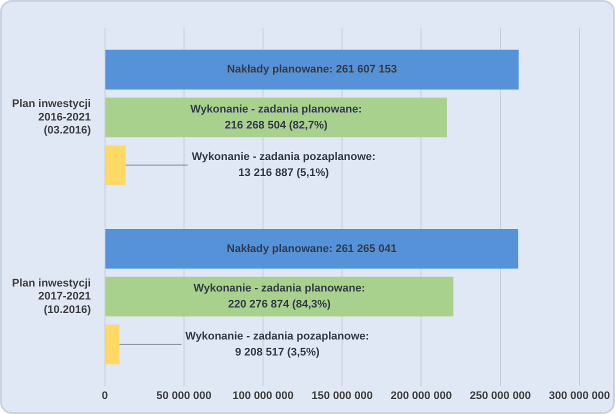 The image size is (615, 414). What do you see at coordinates (184, 396) in the screenshot?
I see `x-tick-label: 50 000 000` at bounding box center [184, 396].